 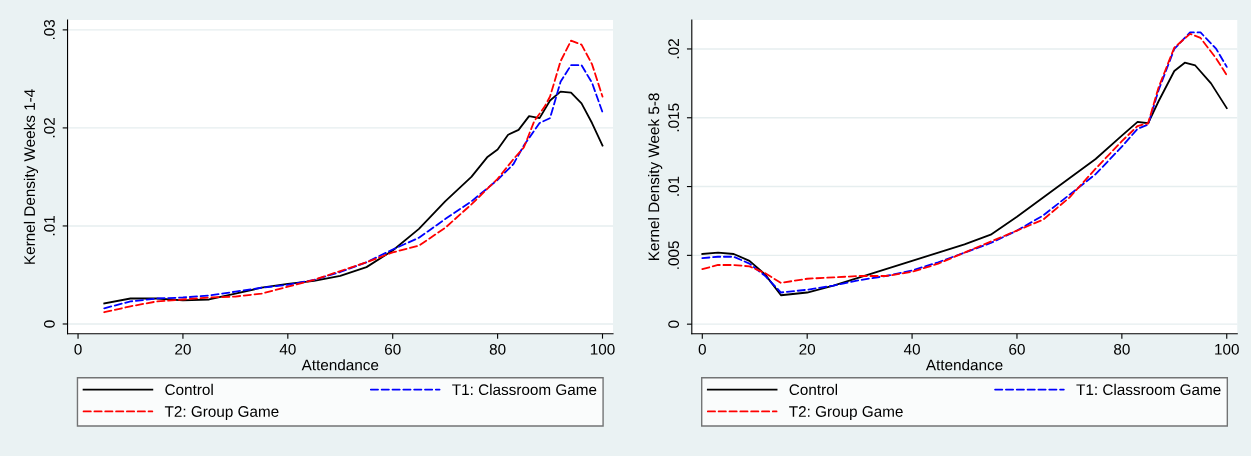 I want to click on y-tick-label: .03, so click(x=49, y=29).